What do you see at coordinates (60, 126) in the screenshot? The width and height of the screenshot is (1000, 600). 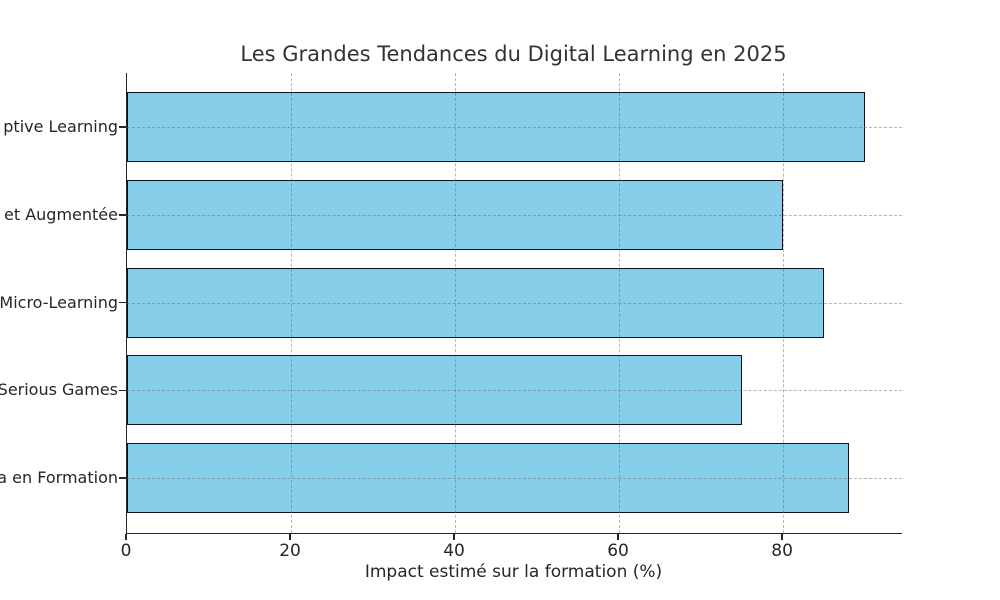 I see `y-tick-label: ptive Learning` at bounding box center [60, 126].